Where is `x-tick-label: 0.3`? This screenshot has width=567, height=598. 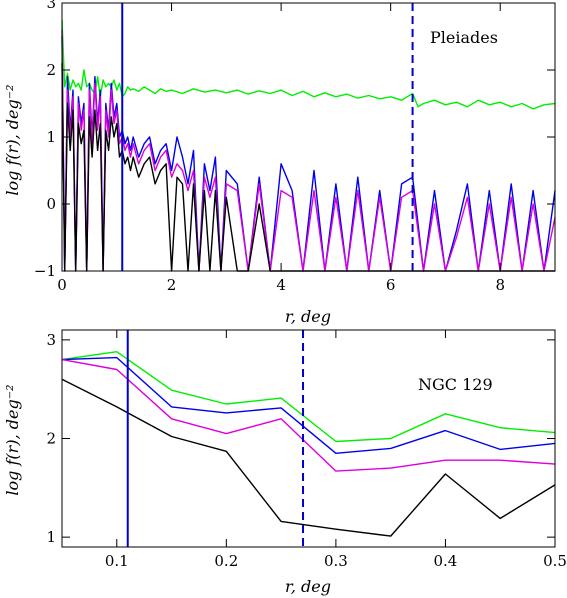
x-tick-label: 0.3 is located at coordinates (336, 561).